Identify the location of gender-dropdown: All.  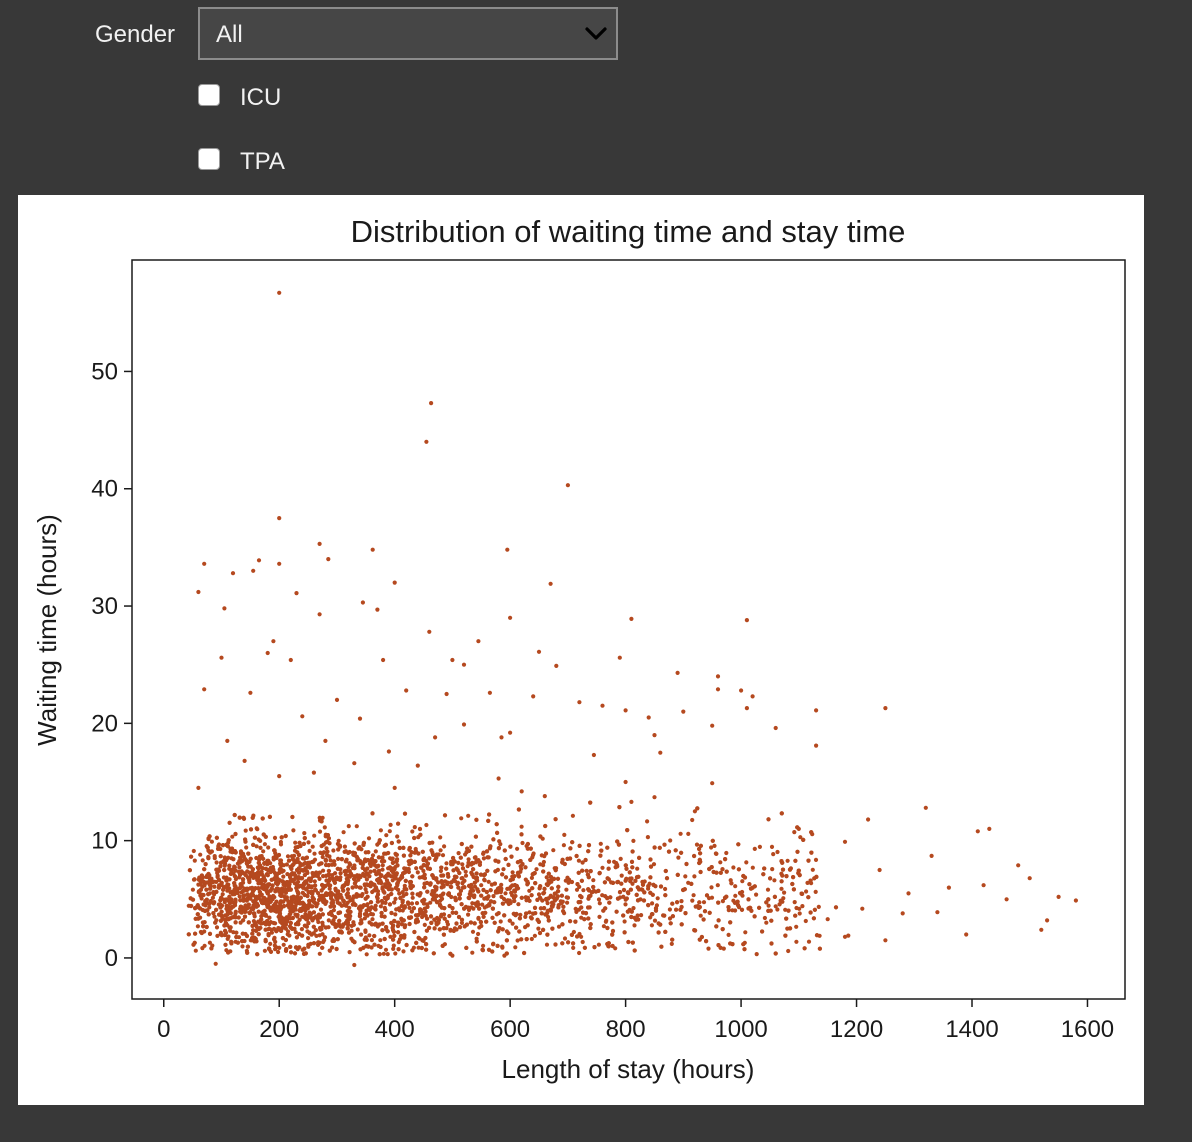
(408, 33).